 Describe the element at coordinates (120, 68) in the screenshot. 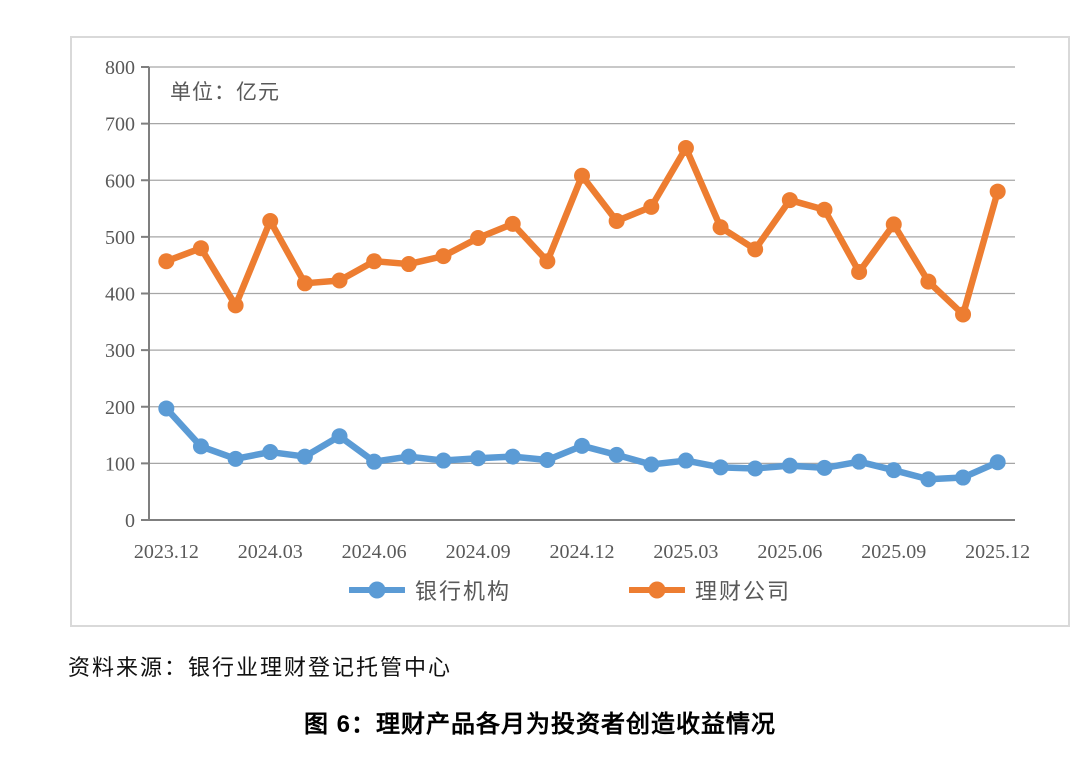

I see `y-tick-label: 800` at that location.